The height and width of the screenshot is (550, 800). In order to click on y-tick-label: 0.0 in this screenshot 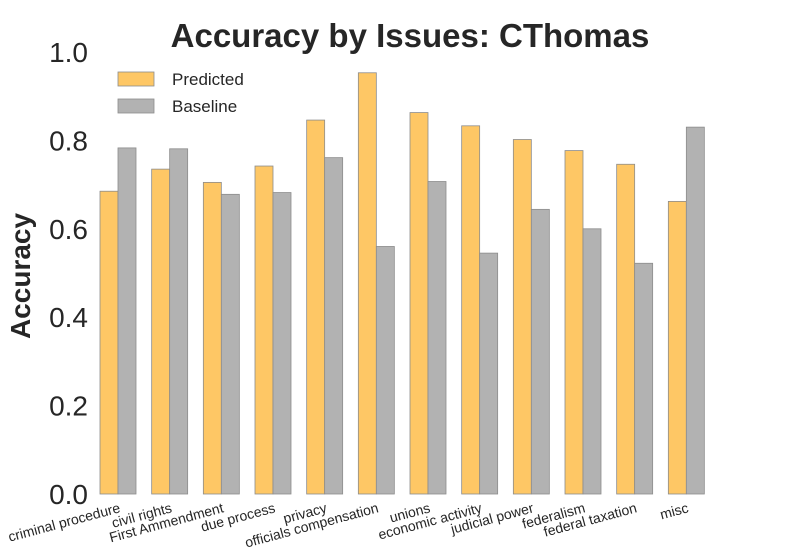, I will do `click(68, 494)`.